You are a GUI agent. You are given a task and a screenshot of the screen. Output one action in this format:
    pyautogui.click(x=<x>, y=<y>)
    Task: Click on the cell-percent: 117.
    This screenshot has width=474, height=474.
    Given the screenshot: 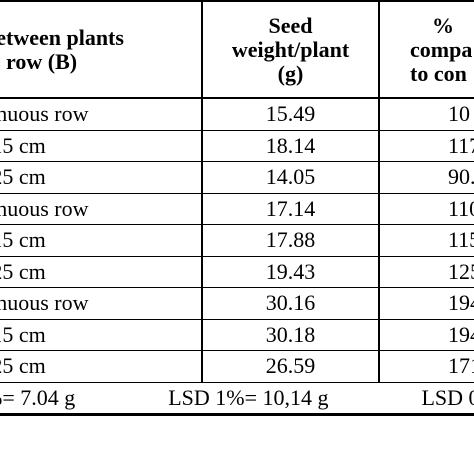 What is the action you would take?
    pyautogui.click(x=426, y=146)
    